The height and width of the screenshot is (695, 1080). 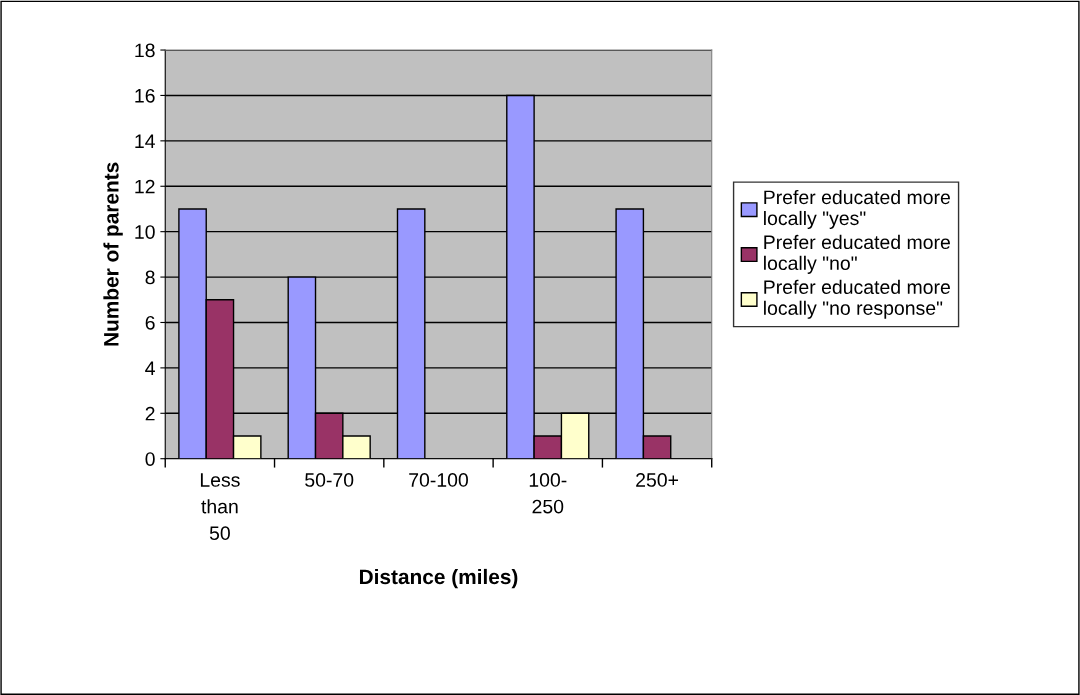 I want to click on y-tick-label: 14, so click(x=145, y=141).